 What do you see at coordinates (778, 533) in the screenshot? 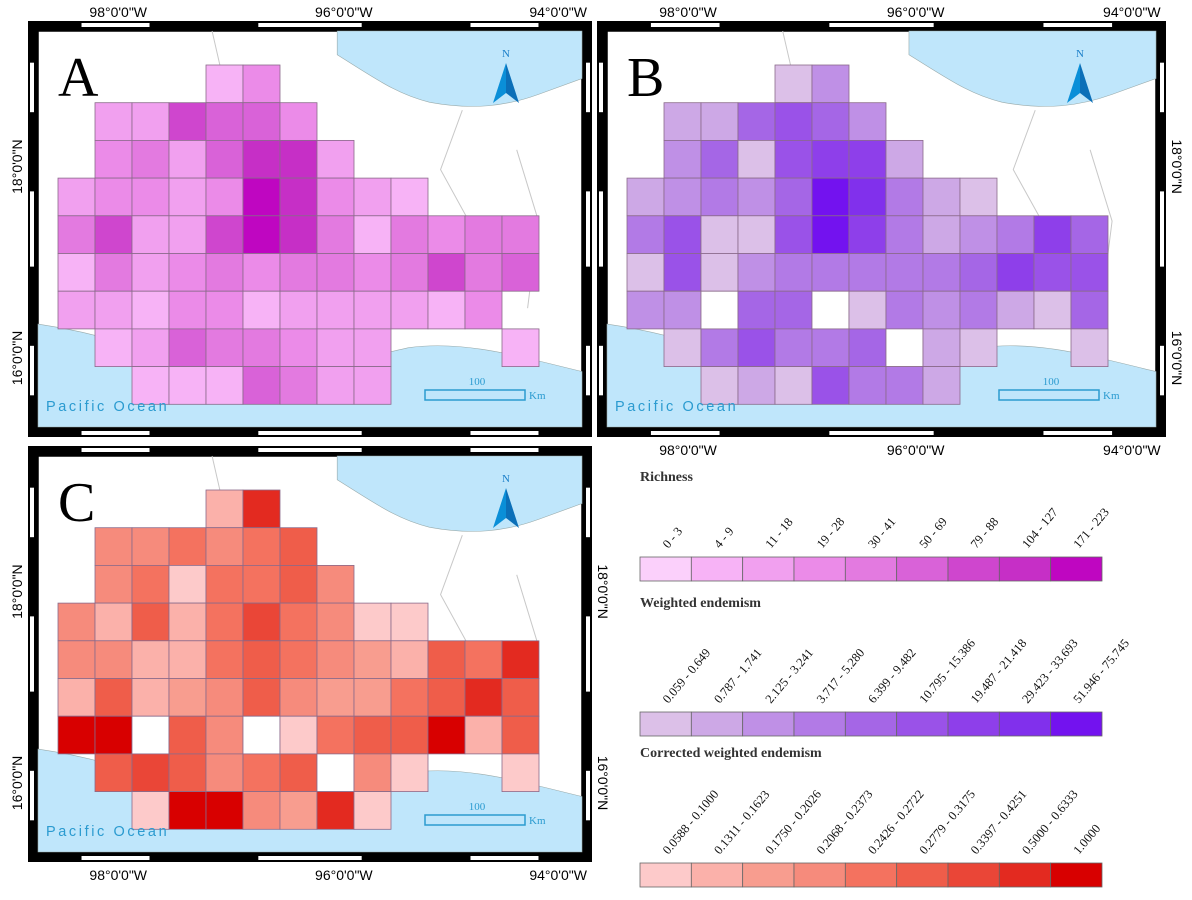
I see `legend-class-label: 11 - 18` at bounding box center [778, 533].